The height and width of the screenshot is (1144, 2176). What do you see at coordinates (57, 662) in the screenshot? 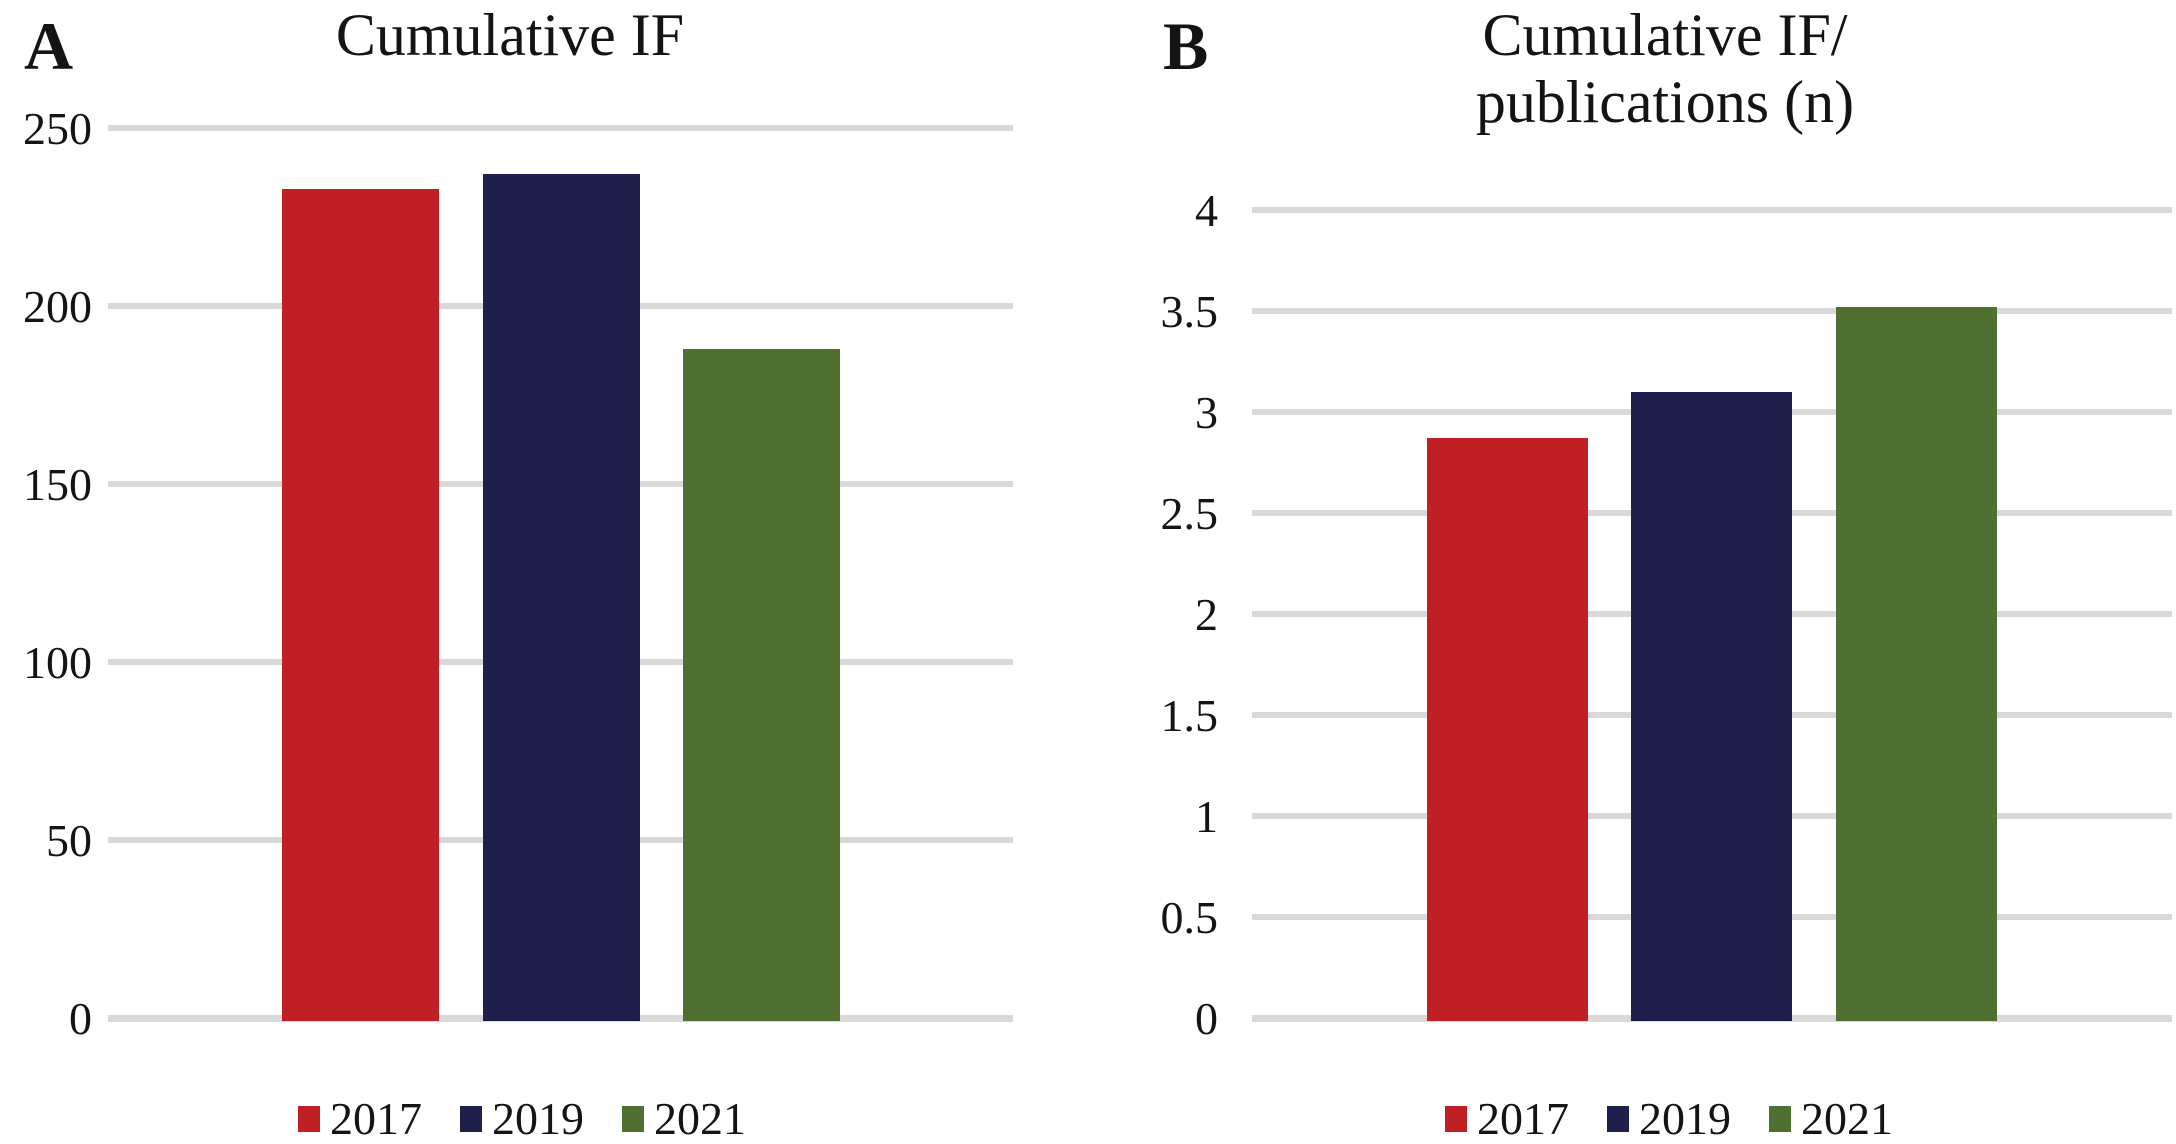
I see `y-tick-label: 100` at bounding box center [57, 662].